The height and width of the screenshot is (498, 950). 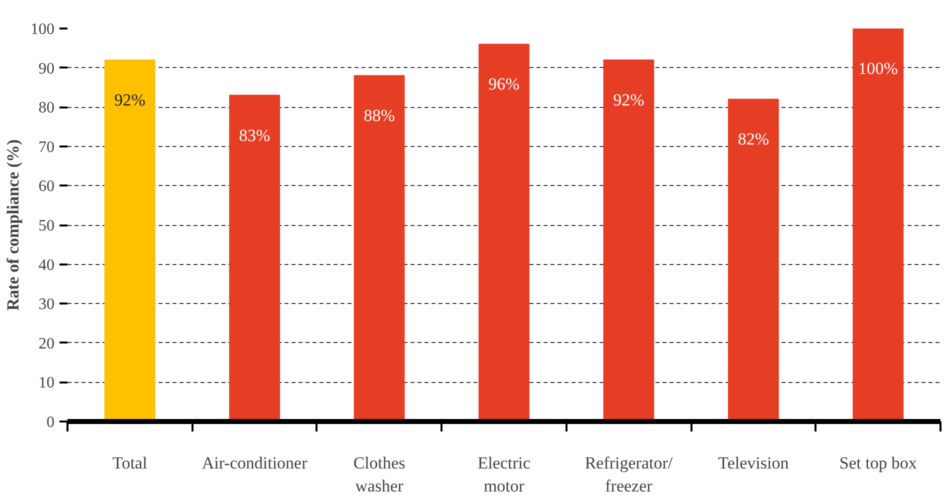 I want to click on y-tick-label: 50, so click(x=46, y=226).